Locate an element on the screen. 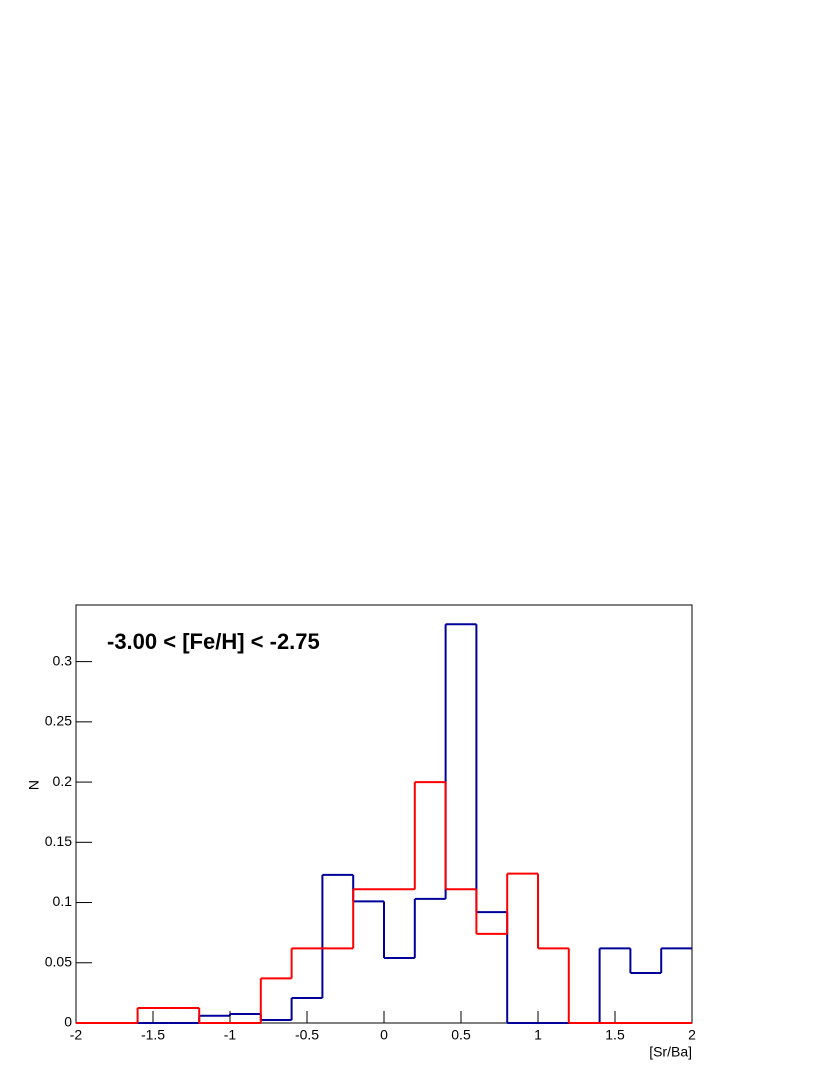  x-tick-label: 1 is located at coordinates (538, 1035).